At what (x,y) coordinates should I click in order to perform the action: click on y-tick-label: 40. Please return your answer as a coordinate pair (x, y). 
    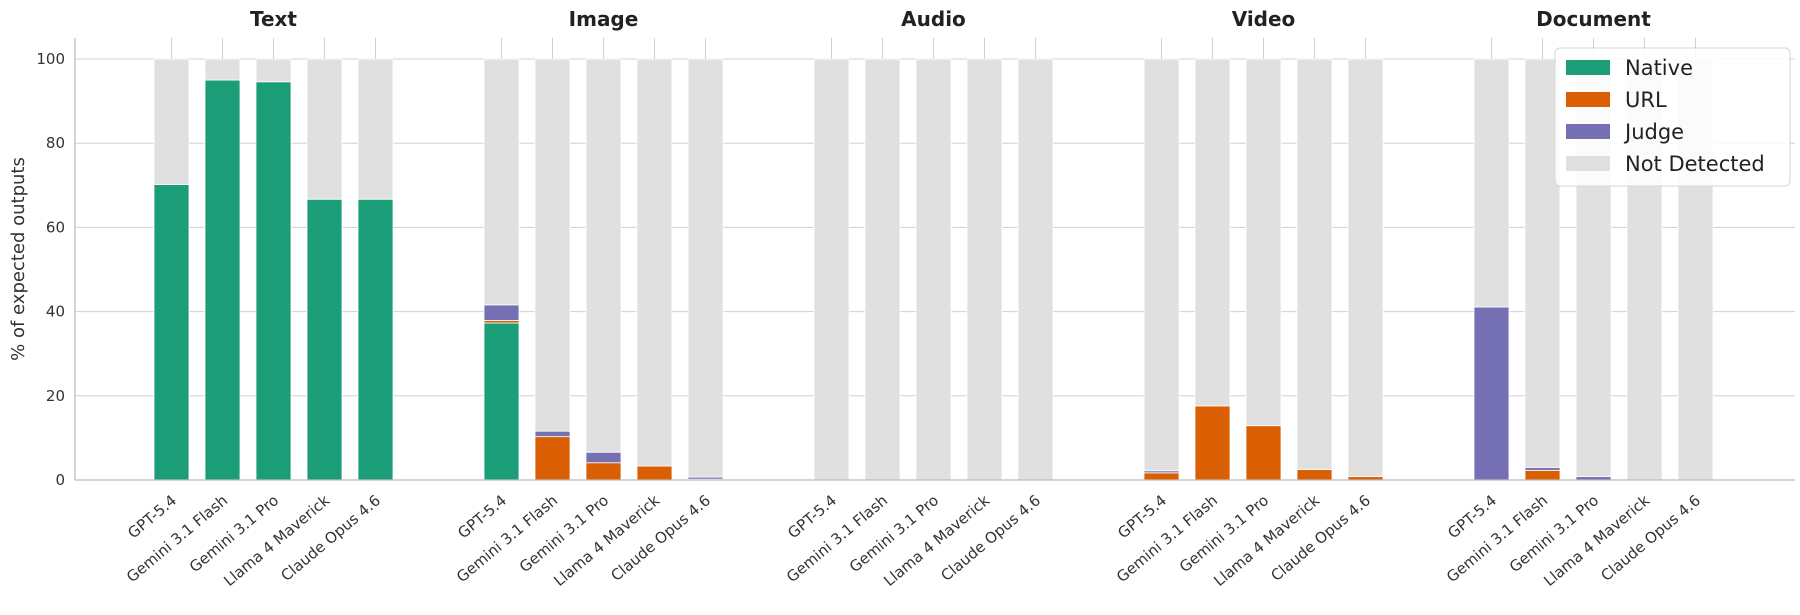
    Looking at the image, I should click on (55, 312).